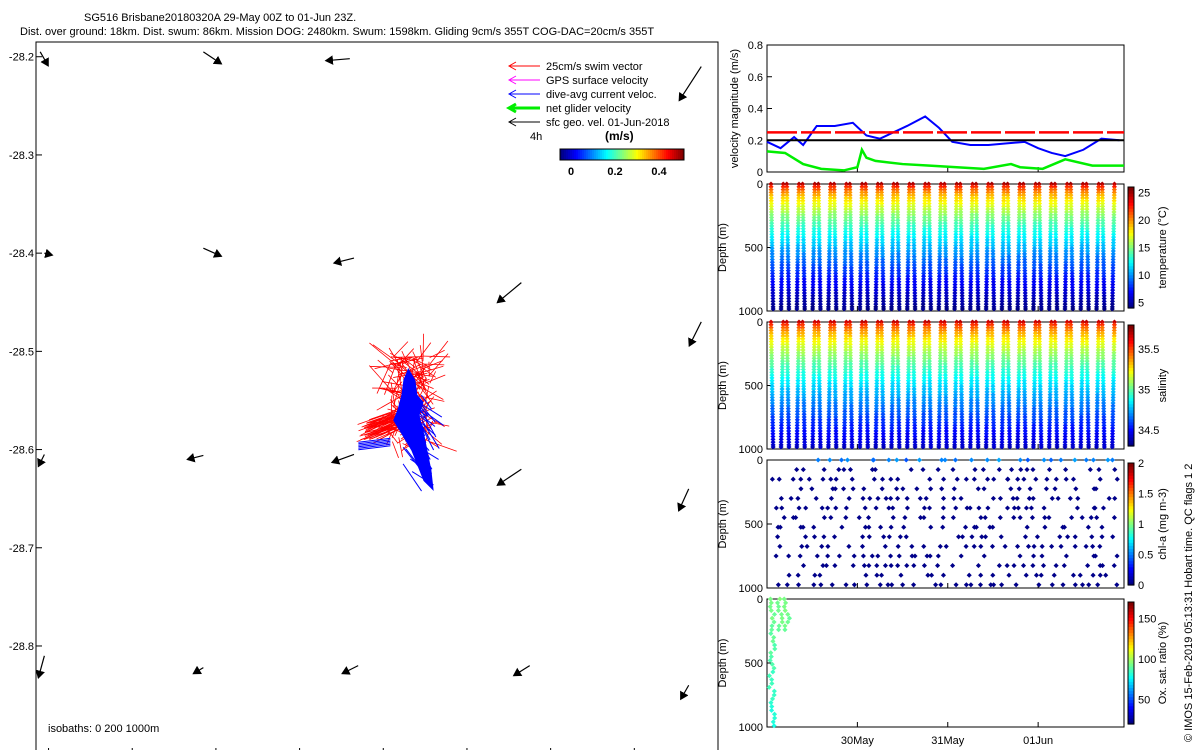 This screenshot has width=1200, height=750. I want to click on velocity-ytick-label: 0.4, so click(755, 110).